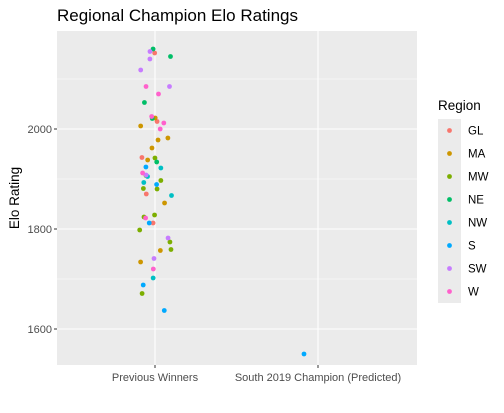 The width and height of the screenshot is (504, 413). I want to click on y-tick-label: 1600, so click(40, 330).